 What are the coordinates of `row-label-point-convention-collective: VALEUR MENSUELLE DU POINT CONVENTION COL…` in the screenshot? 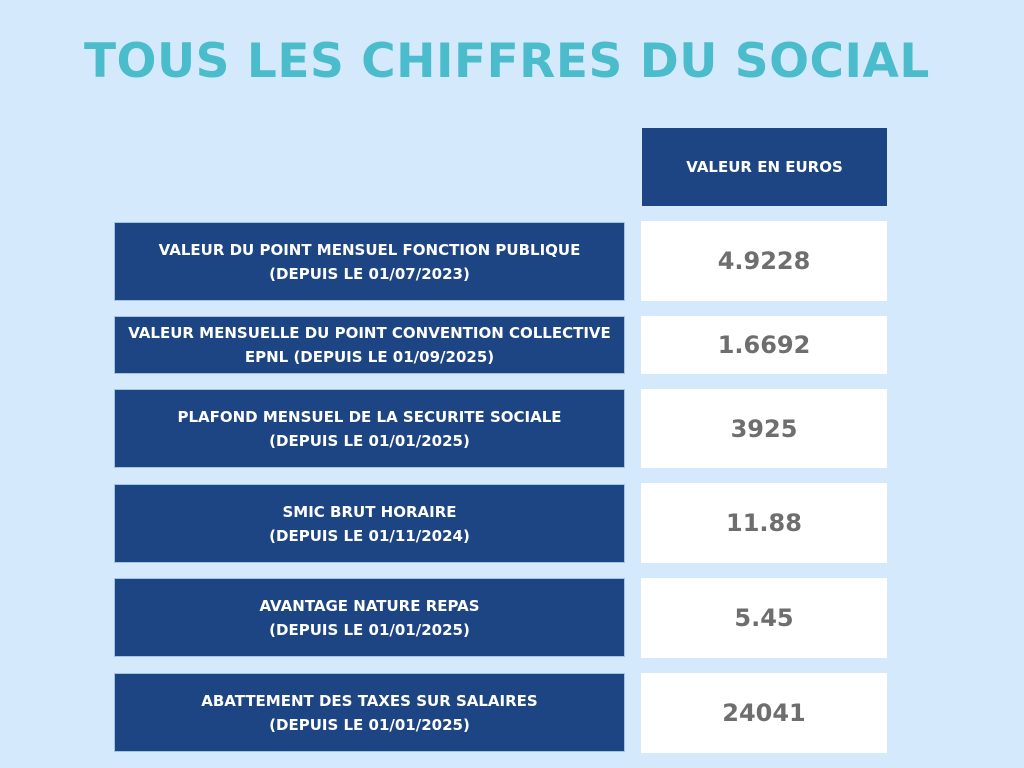 It's located at (369, 345).